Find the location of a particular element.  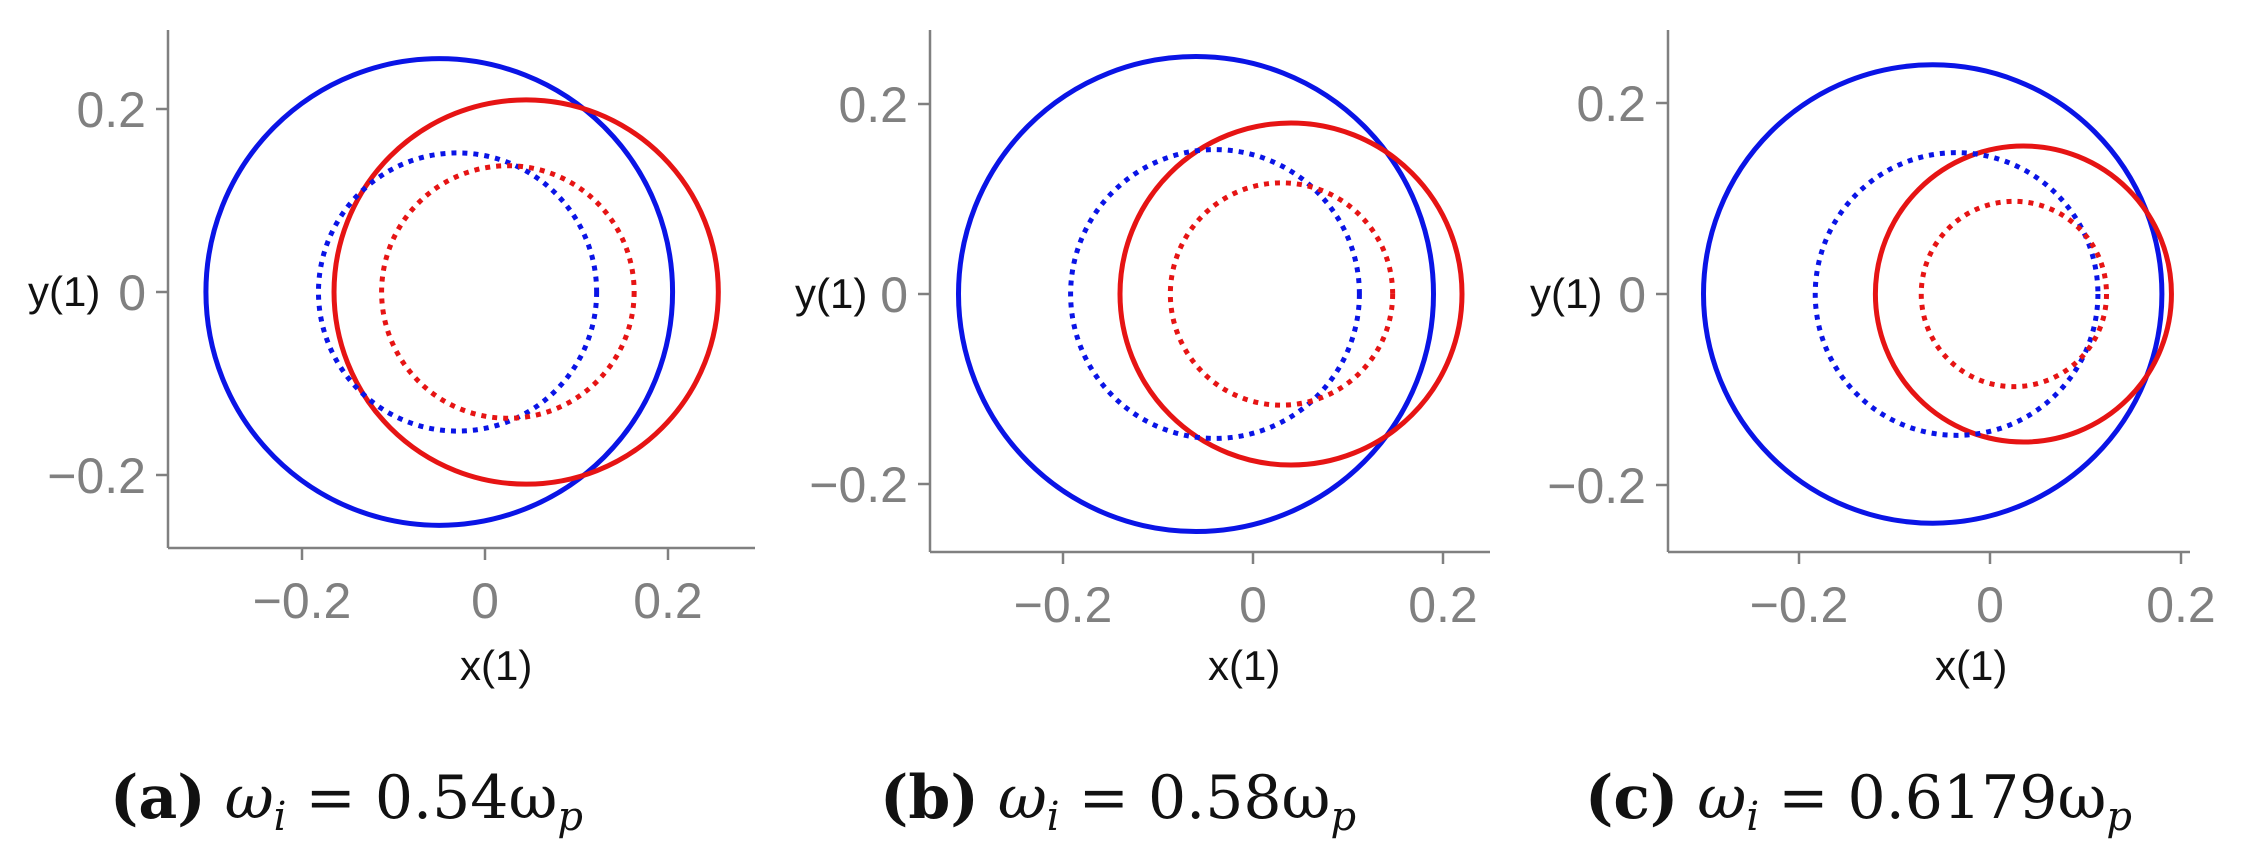

caption-equation: = 0.6179ω is located at coordinates (1932, 798).